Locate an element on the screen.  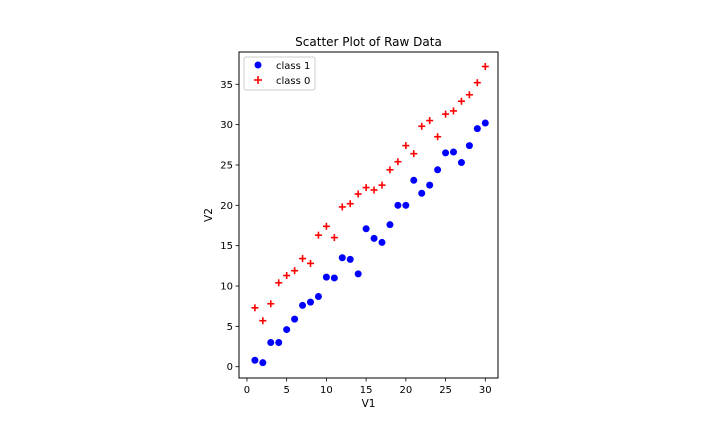
x-axis-ticks: 0 5 10 15 20 25 30 is located at coordinates (368, 387).